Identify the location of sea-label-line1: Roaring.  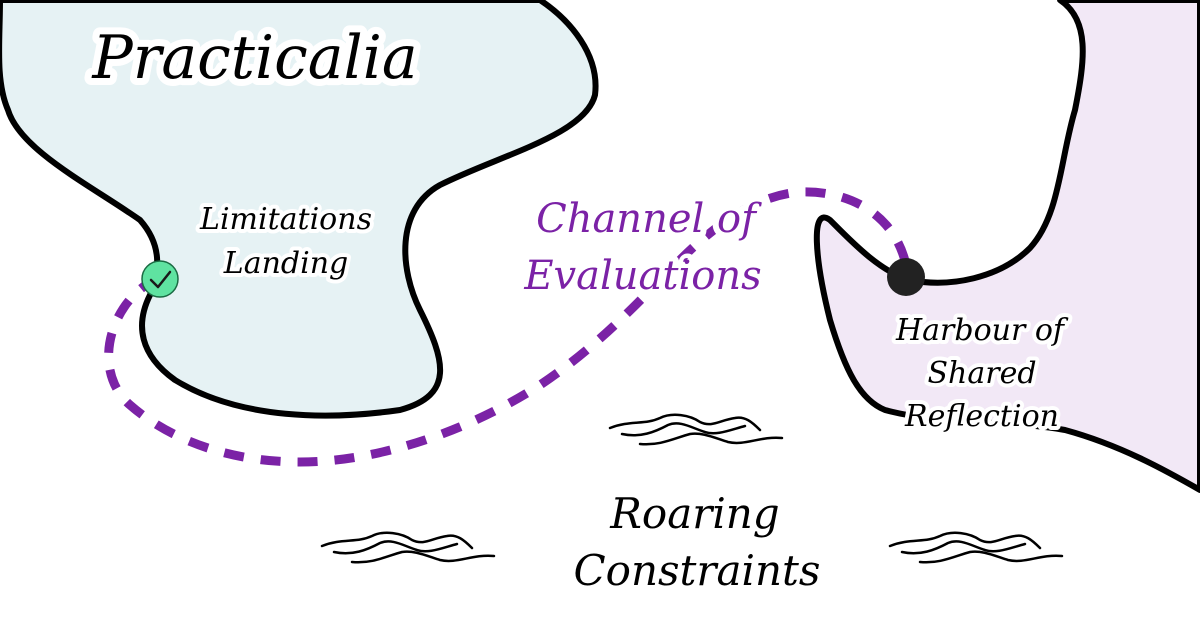
(694, 513).